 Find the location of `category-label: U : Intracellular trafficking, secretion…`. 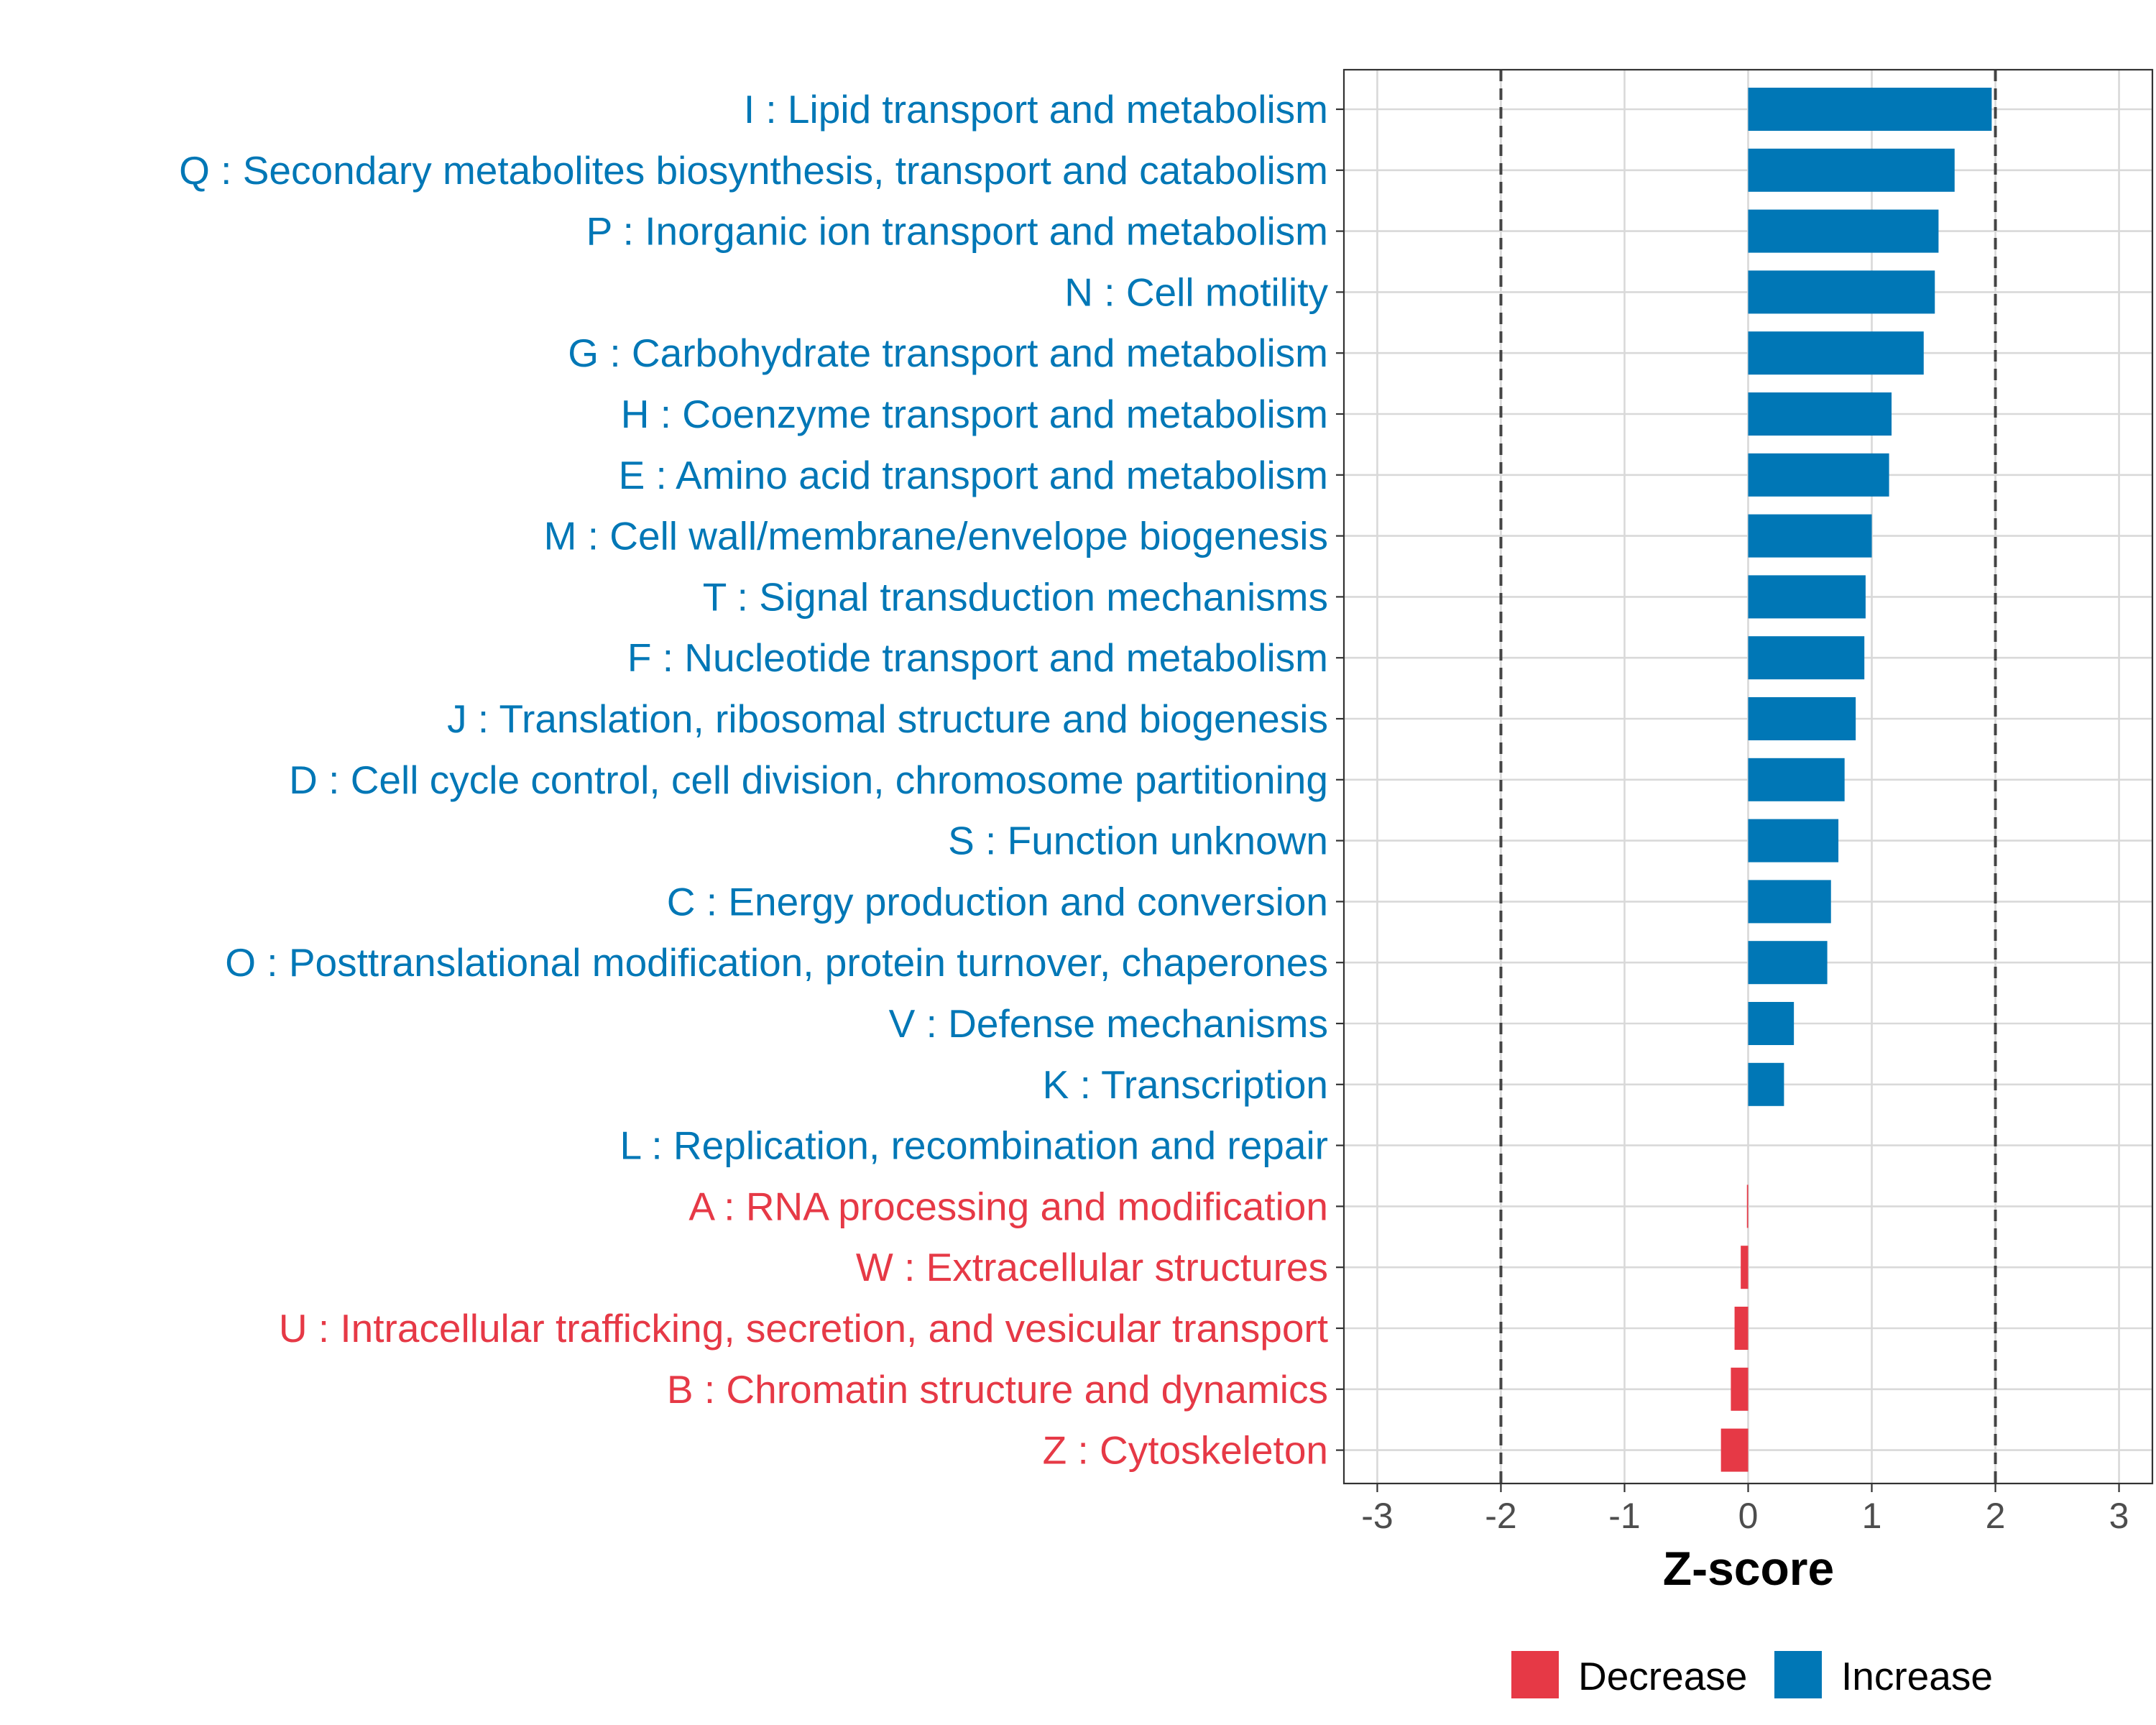

category-label: U : Intracellular trafficking, secretion… is located at coordinates (804, 1328).